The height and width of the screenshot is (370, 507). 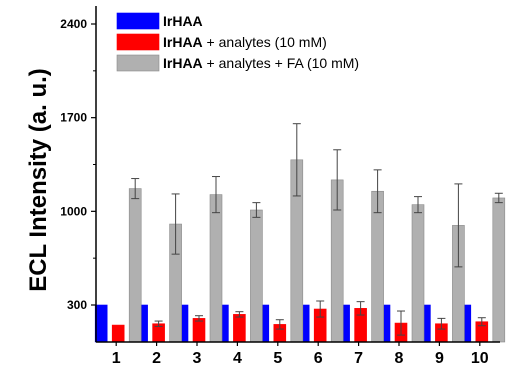 What do you see at coordinates (156, 358) in the screenshot?
I see `x-tick-label-2: 2` at bounding box center [156, 358].